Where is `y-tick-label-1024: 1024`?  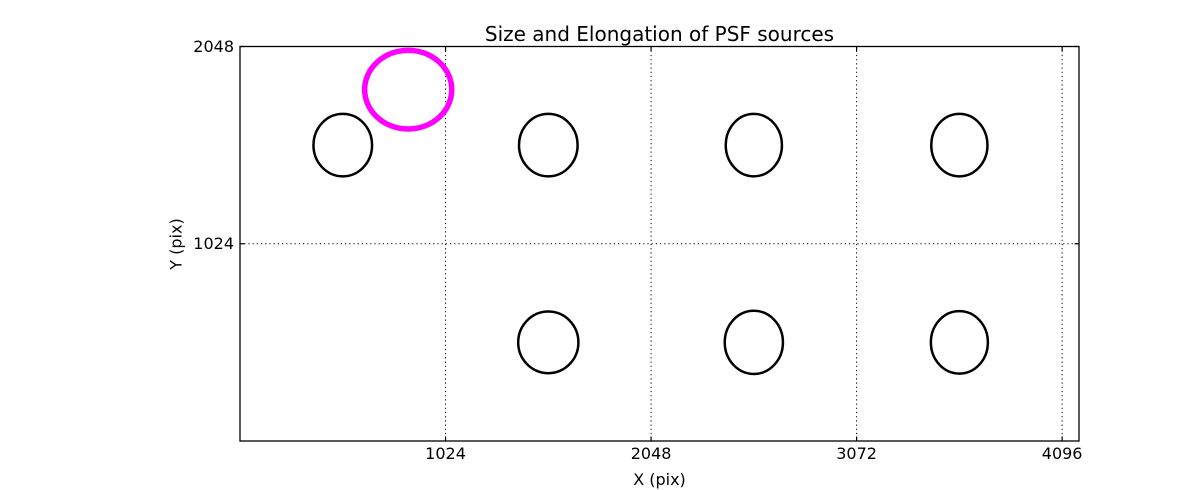
y-tick-label-1024: 1024 is located at coordinates (213, 244).